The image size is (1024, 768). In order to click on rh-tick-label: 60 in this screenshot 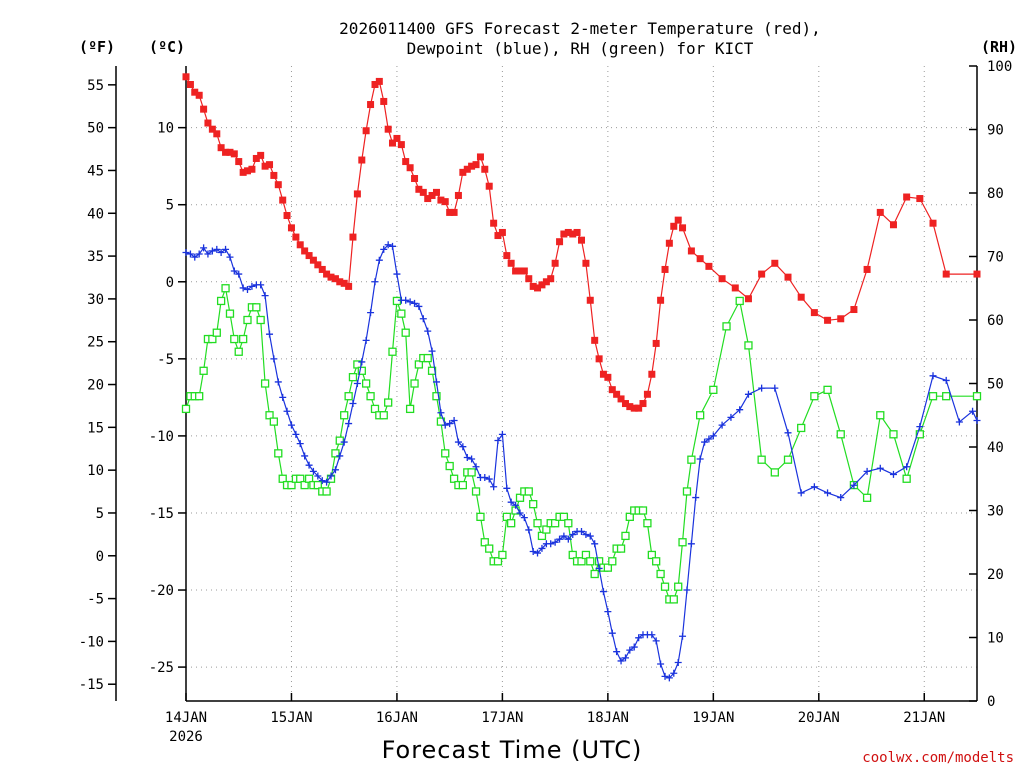, I will do `click(995, 321)`.